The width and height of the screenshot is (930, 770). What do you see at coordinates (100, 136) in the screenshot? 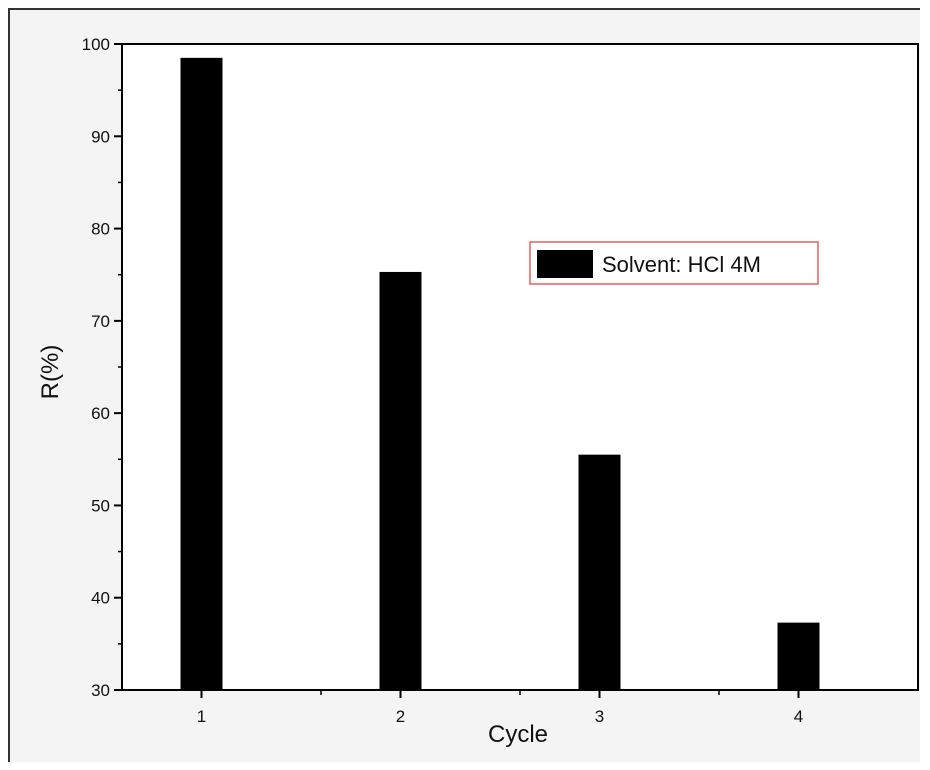
I see `y-tick-label: 90` at bounding box center [100, 136].